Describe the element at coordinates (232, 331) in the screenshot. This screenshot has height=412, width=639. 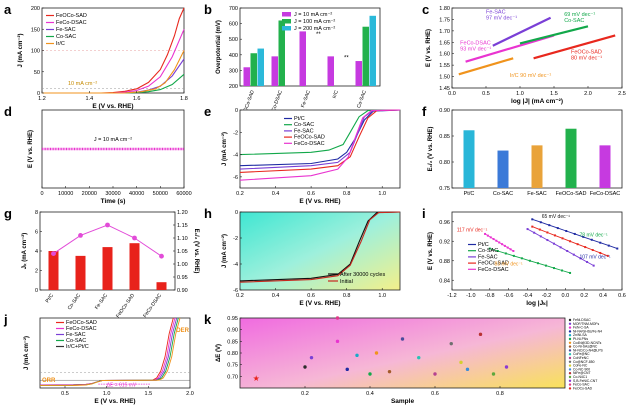
I see `y-tick-label-k: 0.90` at that location.